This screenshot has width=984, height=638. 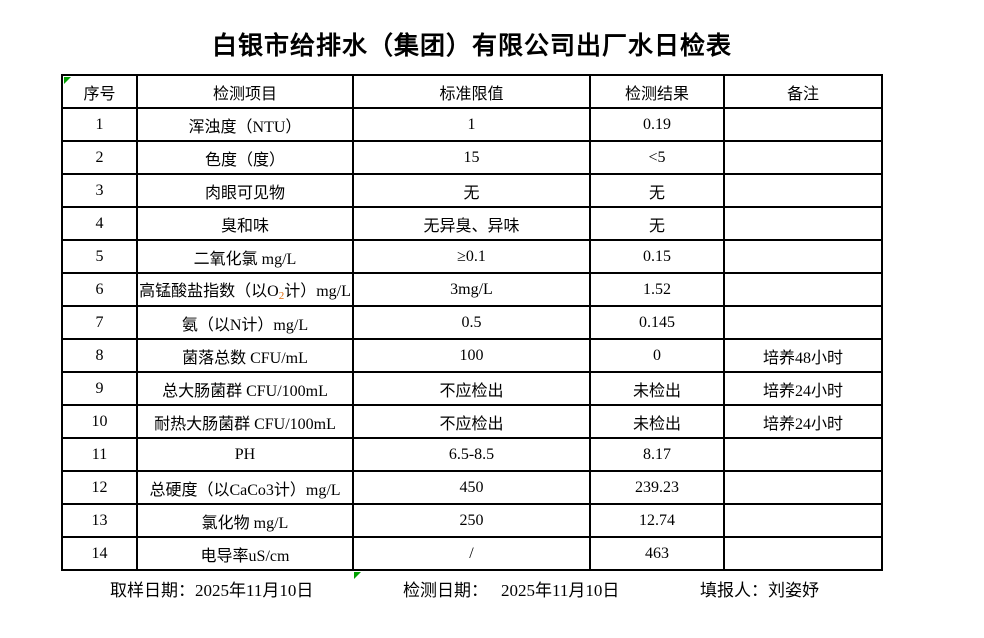 What do you see at coordinates (245, 91) in the screenshot?
I see `header-cell-item: 检测项目` at bounding box center [245, 91].